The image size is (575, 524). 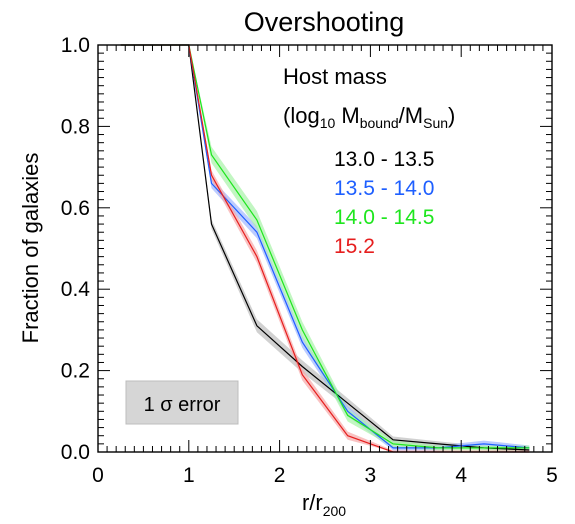 I want to click on legend-title-line2: (log10 Mbound/MSun), so click(x=369, y=117).